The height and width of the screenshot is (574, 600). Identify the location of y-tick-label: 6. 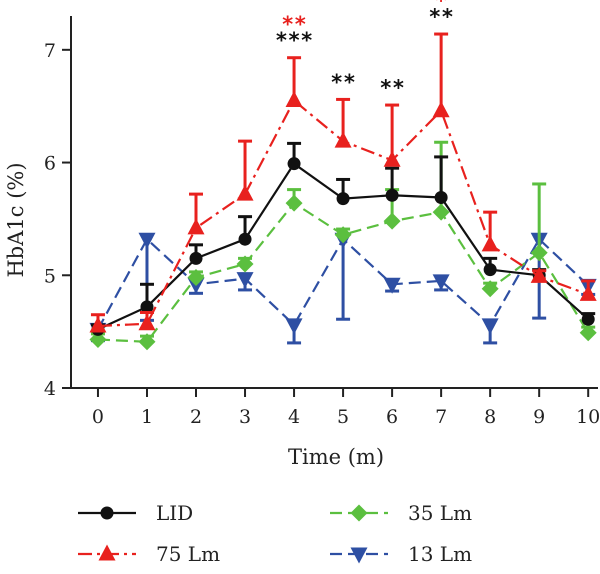
(50, 164).